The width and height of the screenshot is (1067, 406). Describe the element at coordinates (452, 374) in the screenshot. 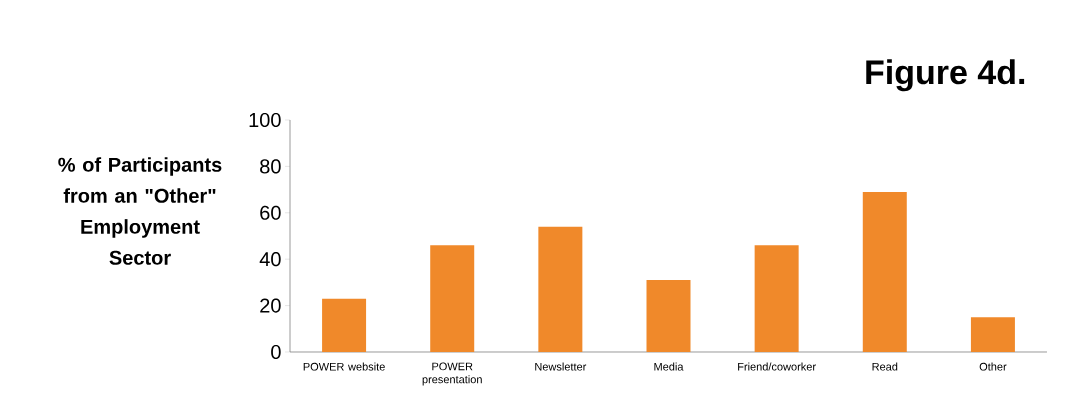

I see `x-tick-label: POWER presentation` at that location.